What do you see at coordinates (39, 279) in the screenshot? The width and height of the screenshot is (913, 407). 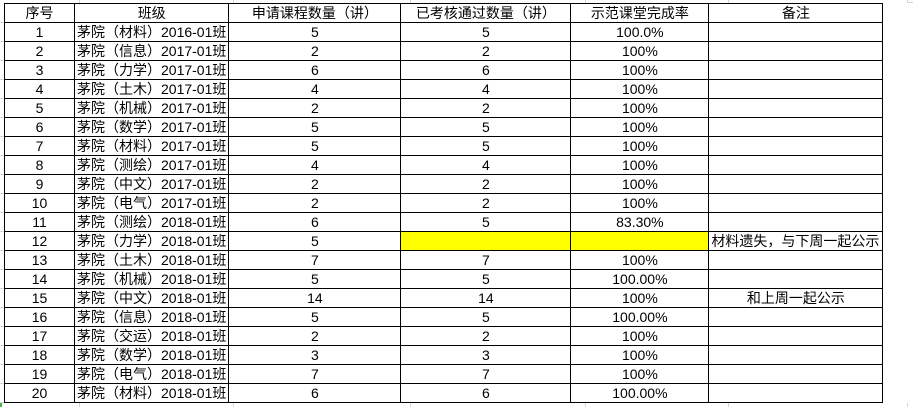 I see `cell-index: 14` at bounding box center [39, 279].